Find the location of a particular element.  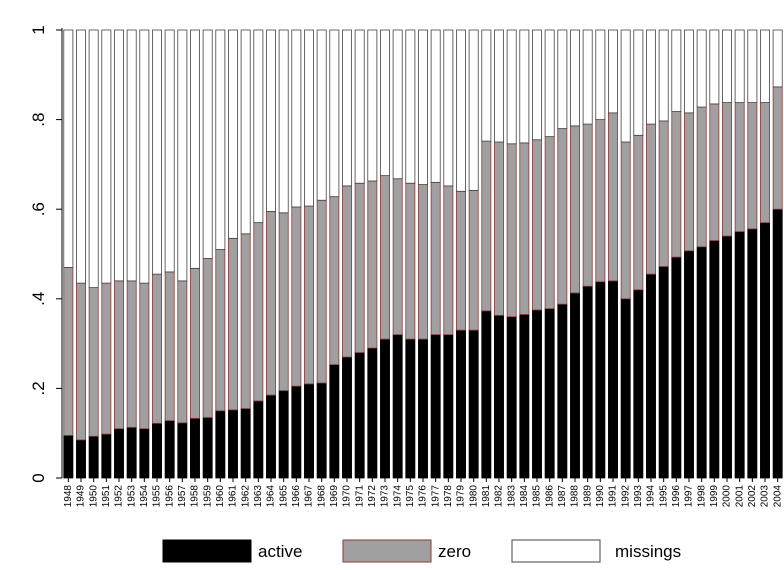

x-tick-label: 1997 is located at coordinates (689, 496).